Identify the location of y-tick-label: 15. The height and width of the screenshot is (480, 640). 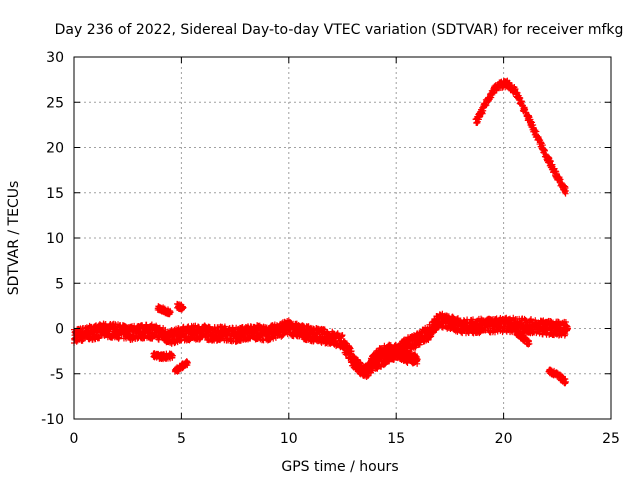
(55, 194).